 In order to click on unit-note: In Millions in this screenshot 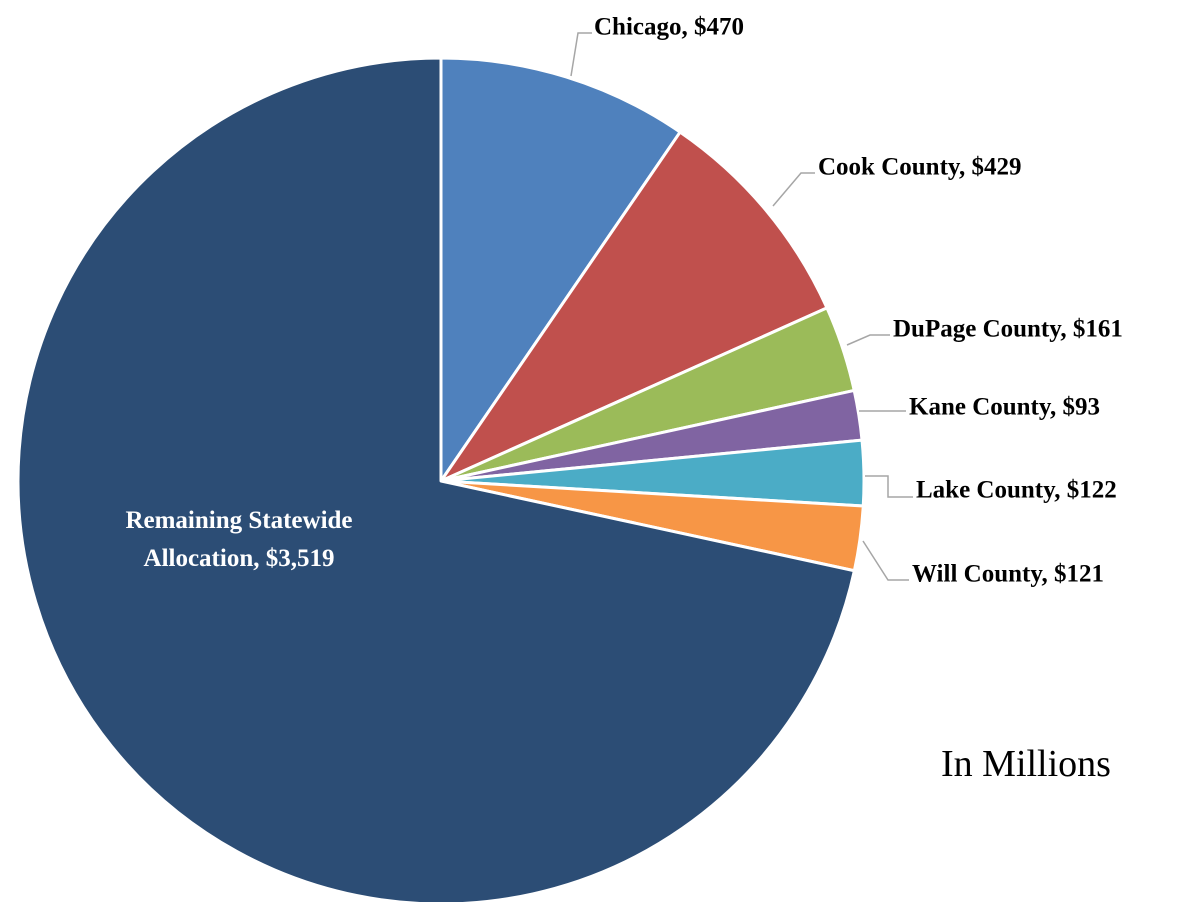, I will do `click(1026, 764)`.